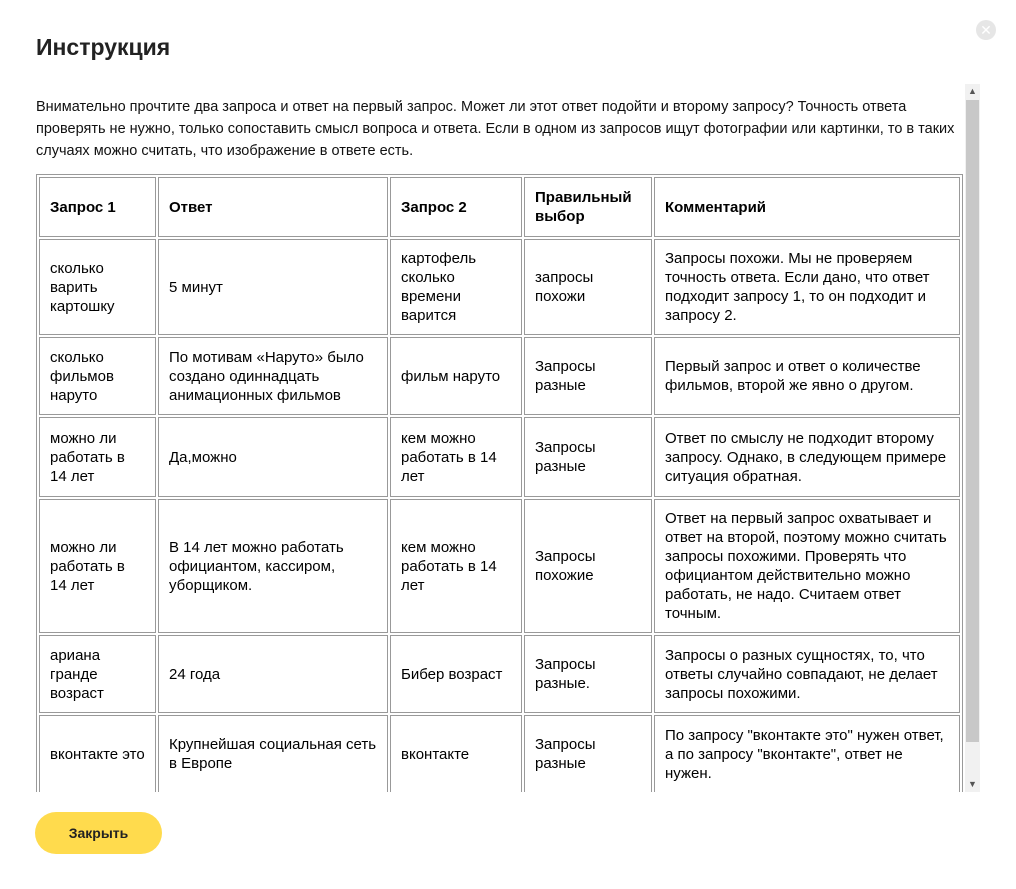  Describe the element at coordinates (807, 207) in the screenshot. I see `column-header: Комментарий` at that location.